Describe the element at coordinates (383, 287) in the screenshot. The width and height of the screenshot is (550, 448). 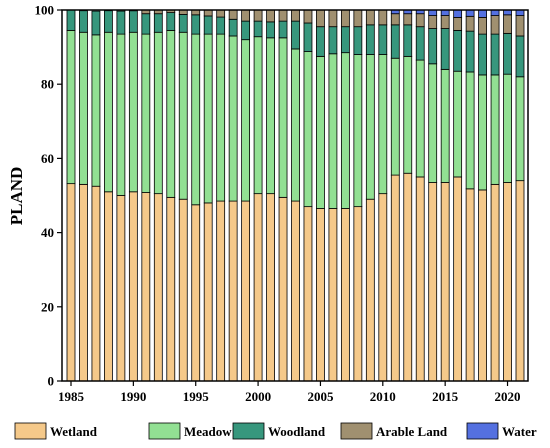
I see `bar-segment-wetland-2010` at that location.